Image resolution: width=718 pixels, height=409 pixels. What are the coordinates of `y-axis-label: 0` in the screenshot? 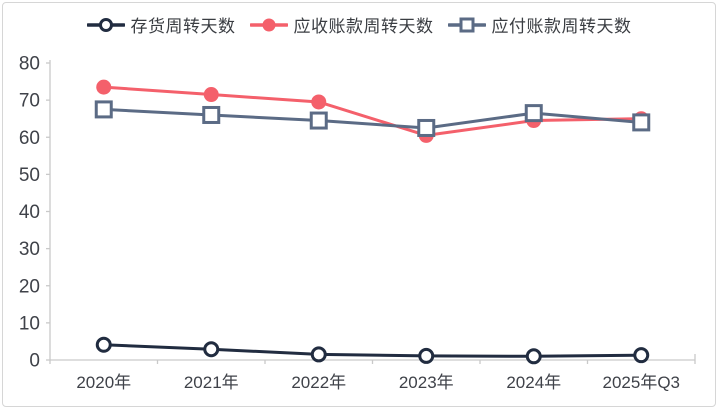 It's located at (34, 361).